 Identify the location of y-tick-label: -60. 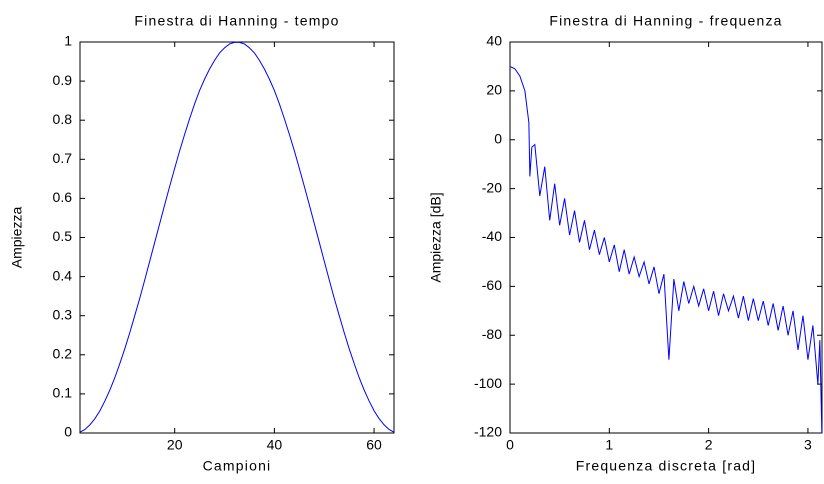
(492, 285).